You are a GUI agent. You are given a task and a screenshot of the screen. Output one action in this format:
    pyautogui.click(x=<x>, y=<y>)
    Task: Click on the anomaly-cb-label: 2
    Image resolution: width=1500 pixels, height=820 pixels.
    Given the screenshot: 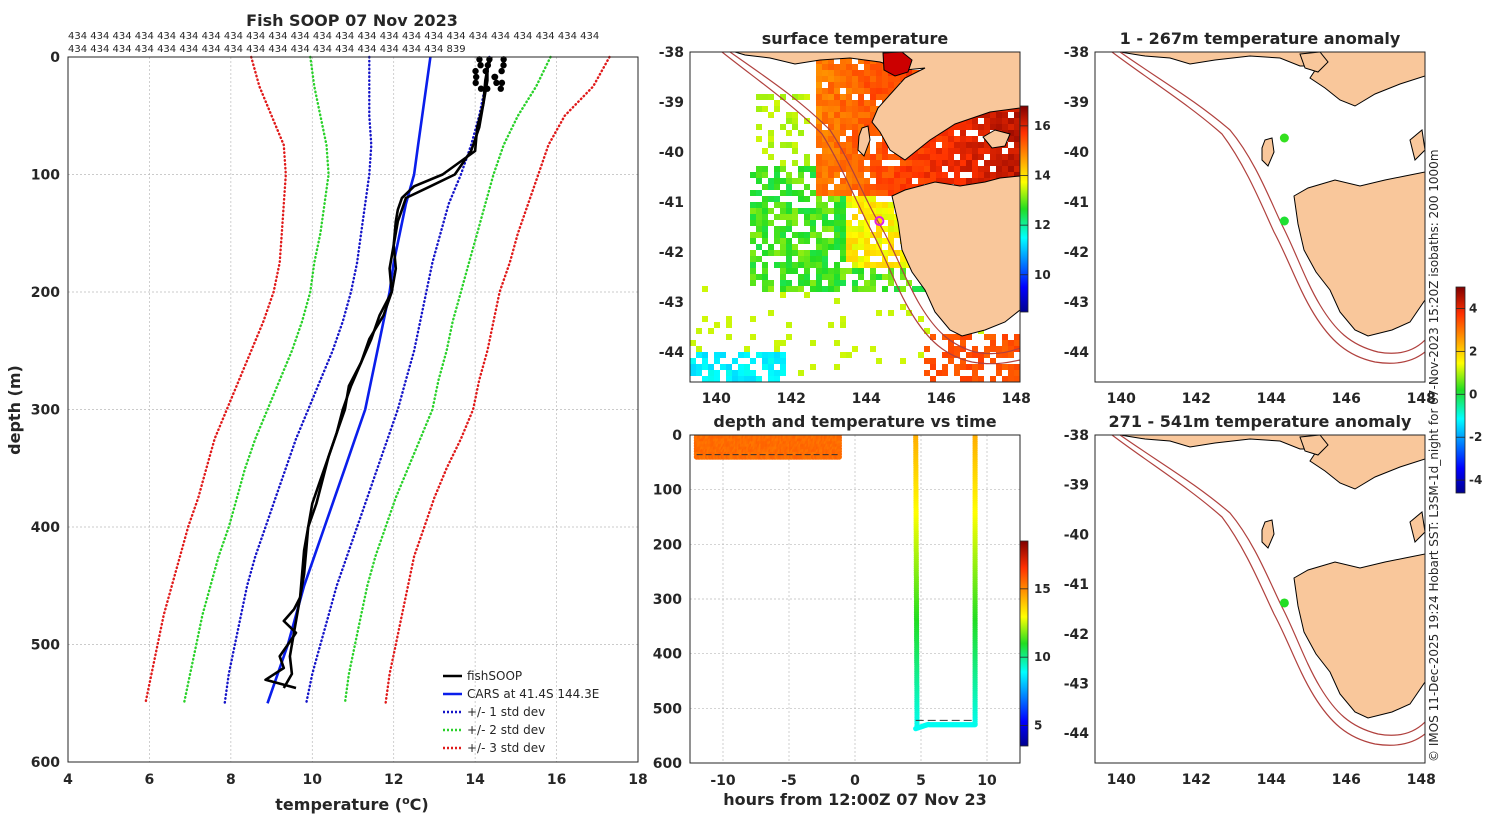 What is the action you would take?
    pyautogui.click(x=1473, y=351)
    